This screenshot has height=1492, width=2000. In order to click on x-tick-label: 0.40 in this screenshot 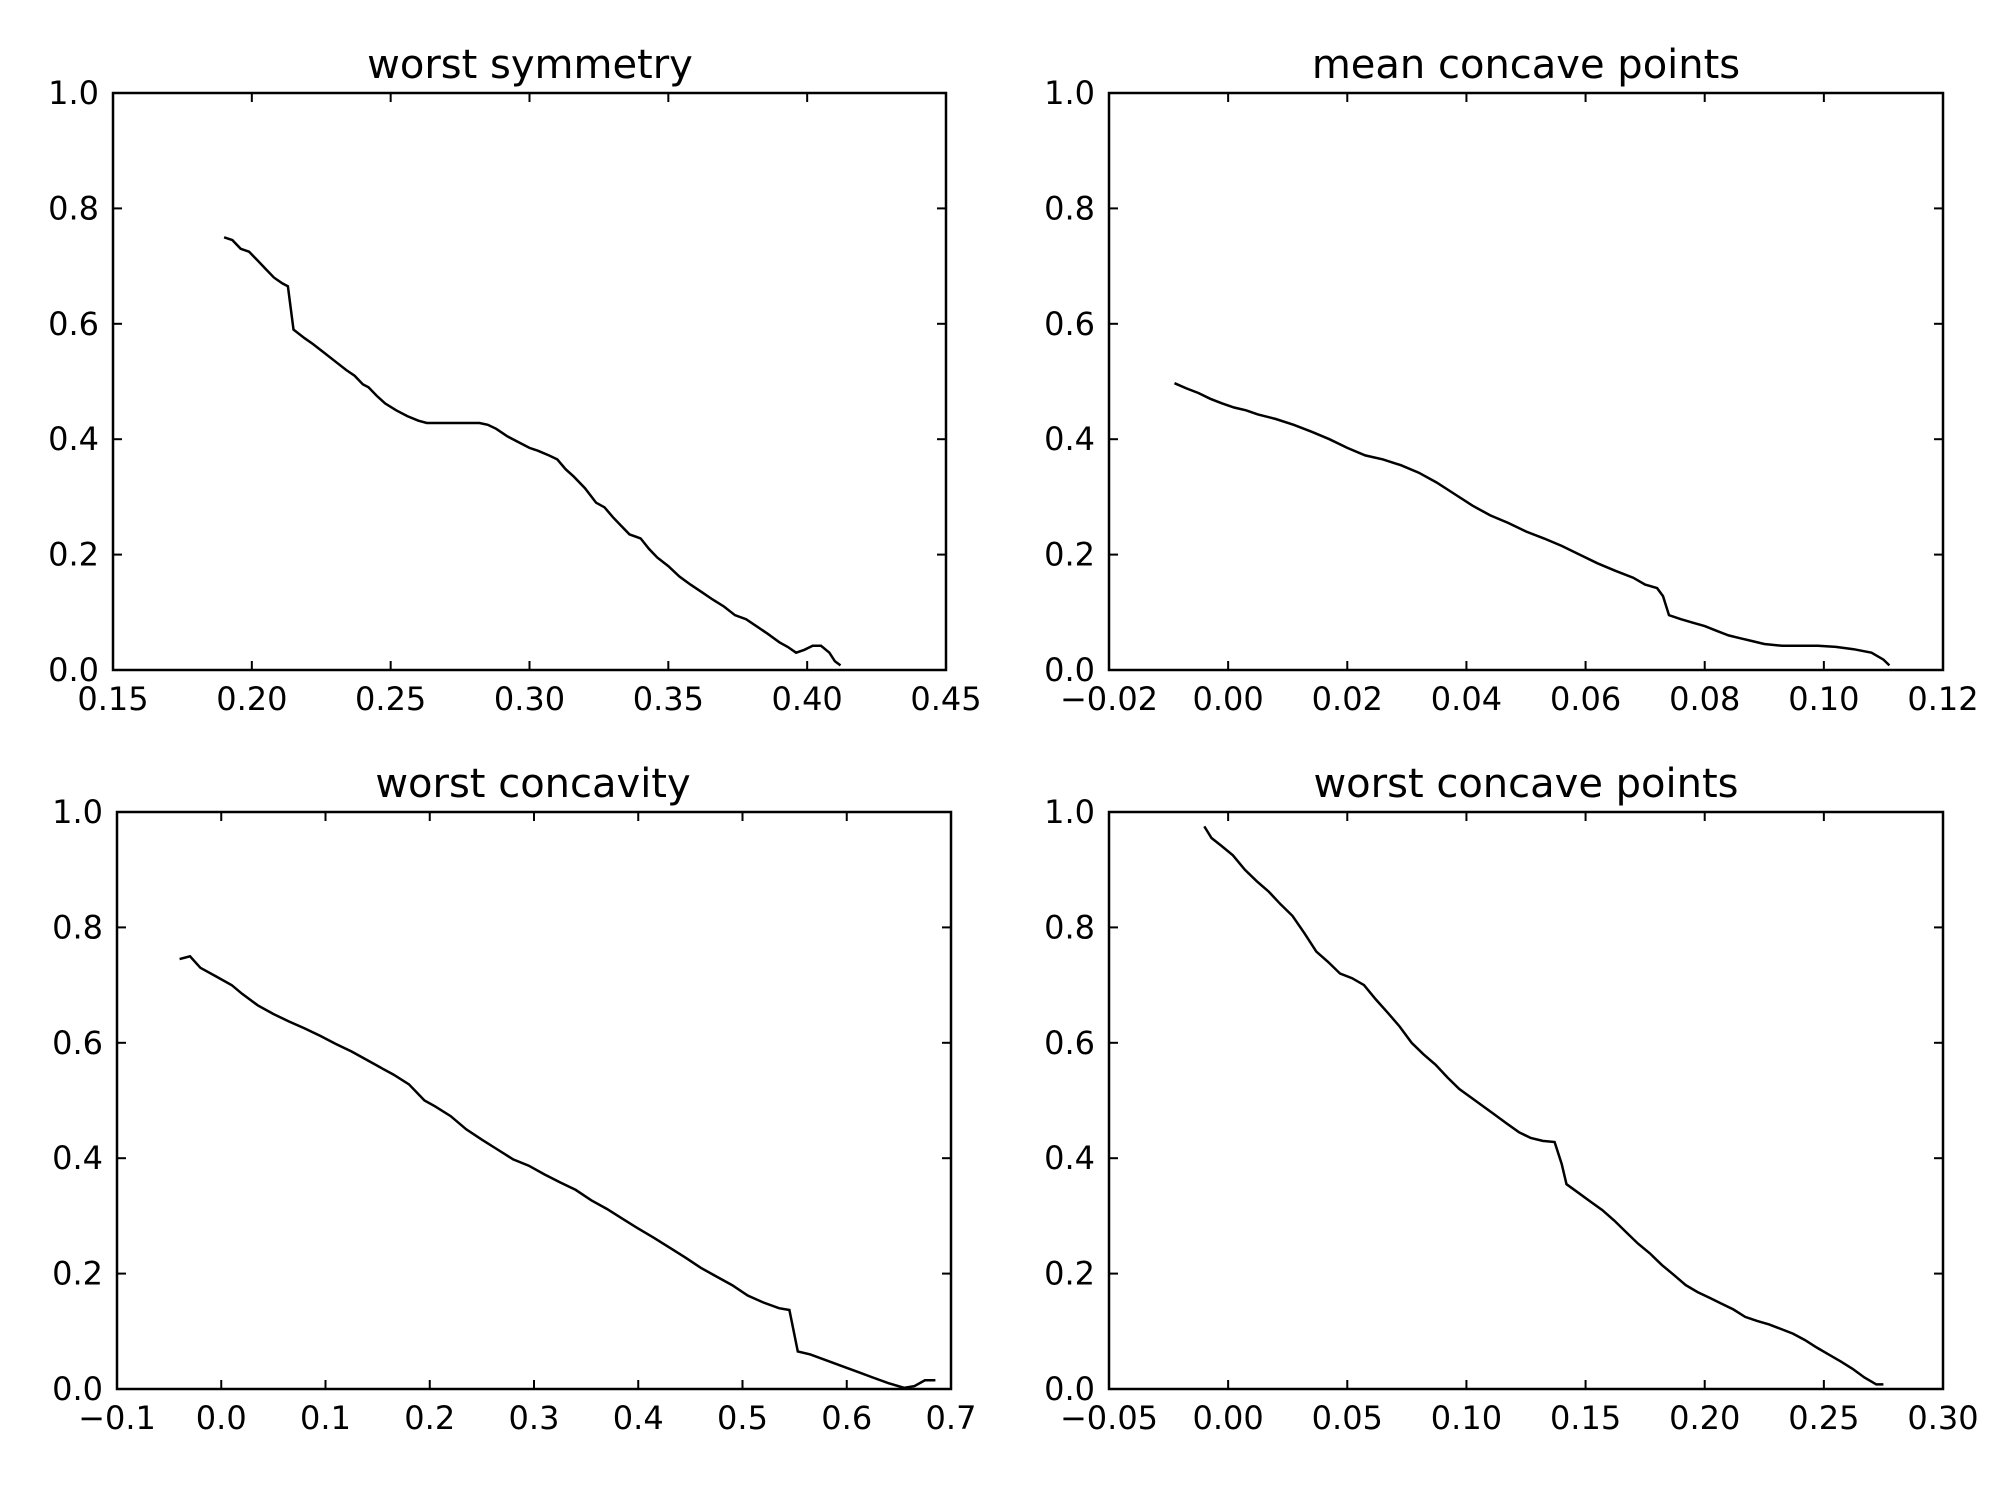, I will do `click(807, 699)`.